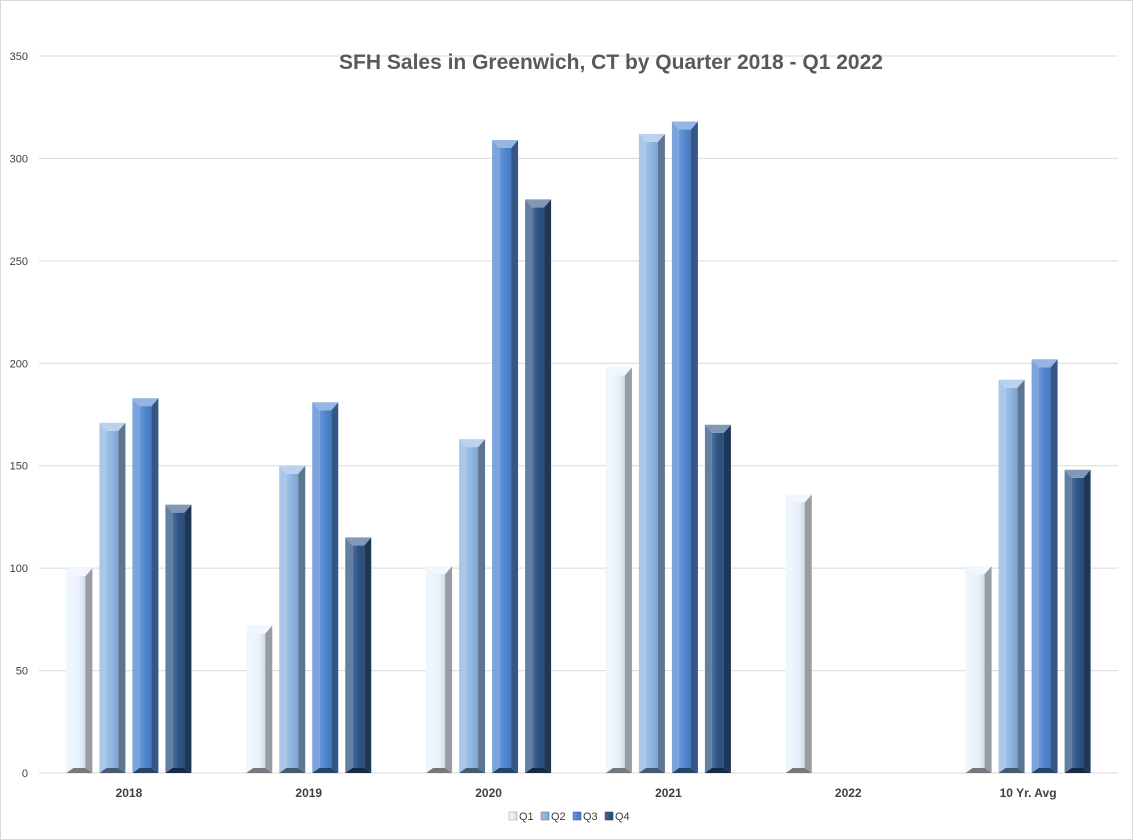 Image resolution: width=1133 pixels, height=840 pixels. What do you see at coordinates (513, 816) in the screenshot?
I see `legend-swatch-q1` at bounding box center [513, 816].